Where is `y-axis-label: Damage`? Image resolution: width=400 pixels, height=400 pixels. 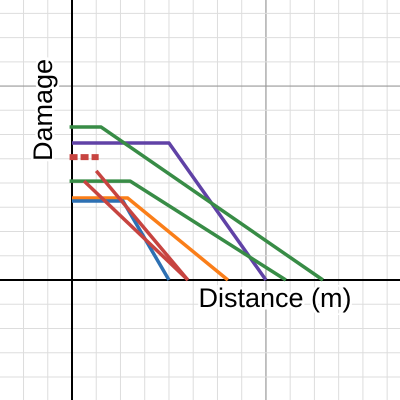
y-axis-label: Damage is located at coordinates (43, 110).